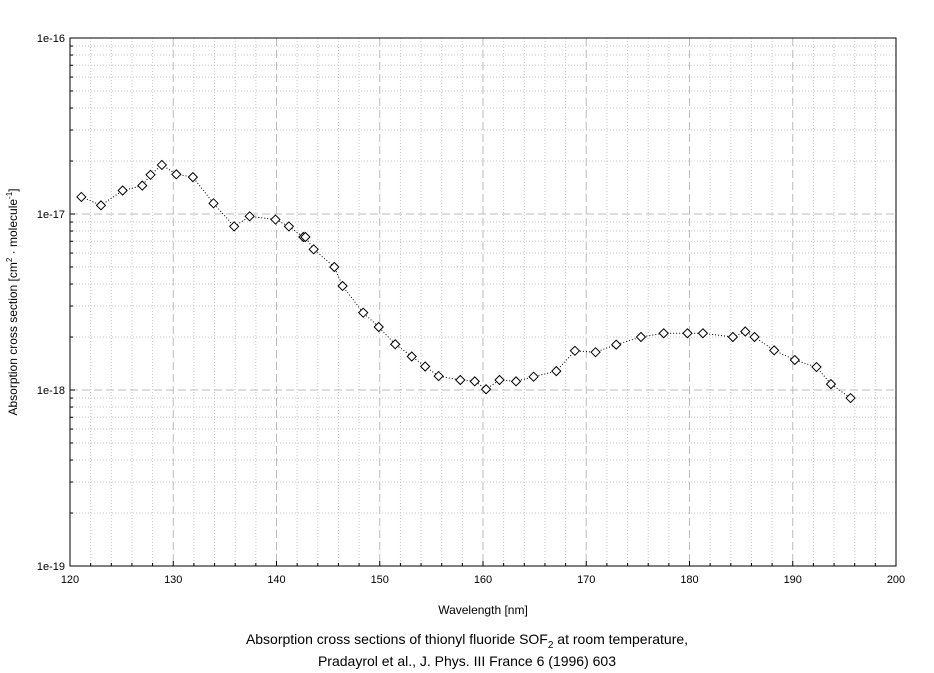 The height and width of the screenshot is (673, 934). I want to click on x-tick-label: 180, so click(689, 580).